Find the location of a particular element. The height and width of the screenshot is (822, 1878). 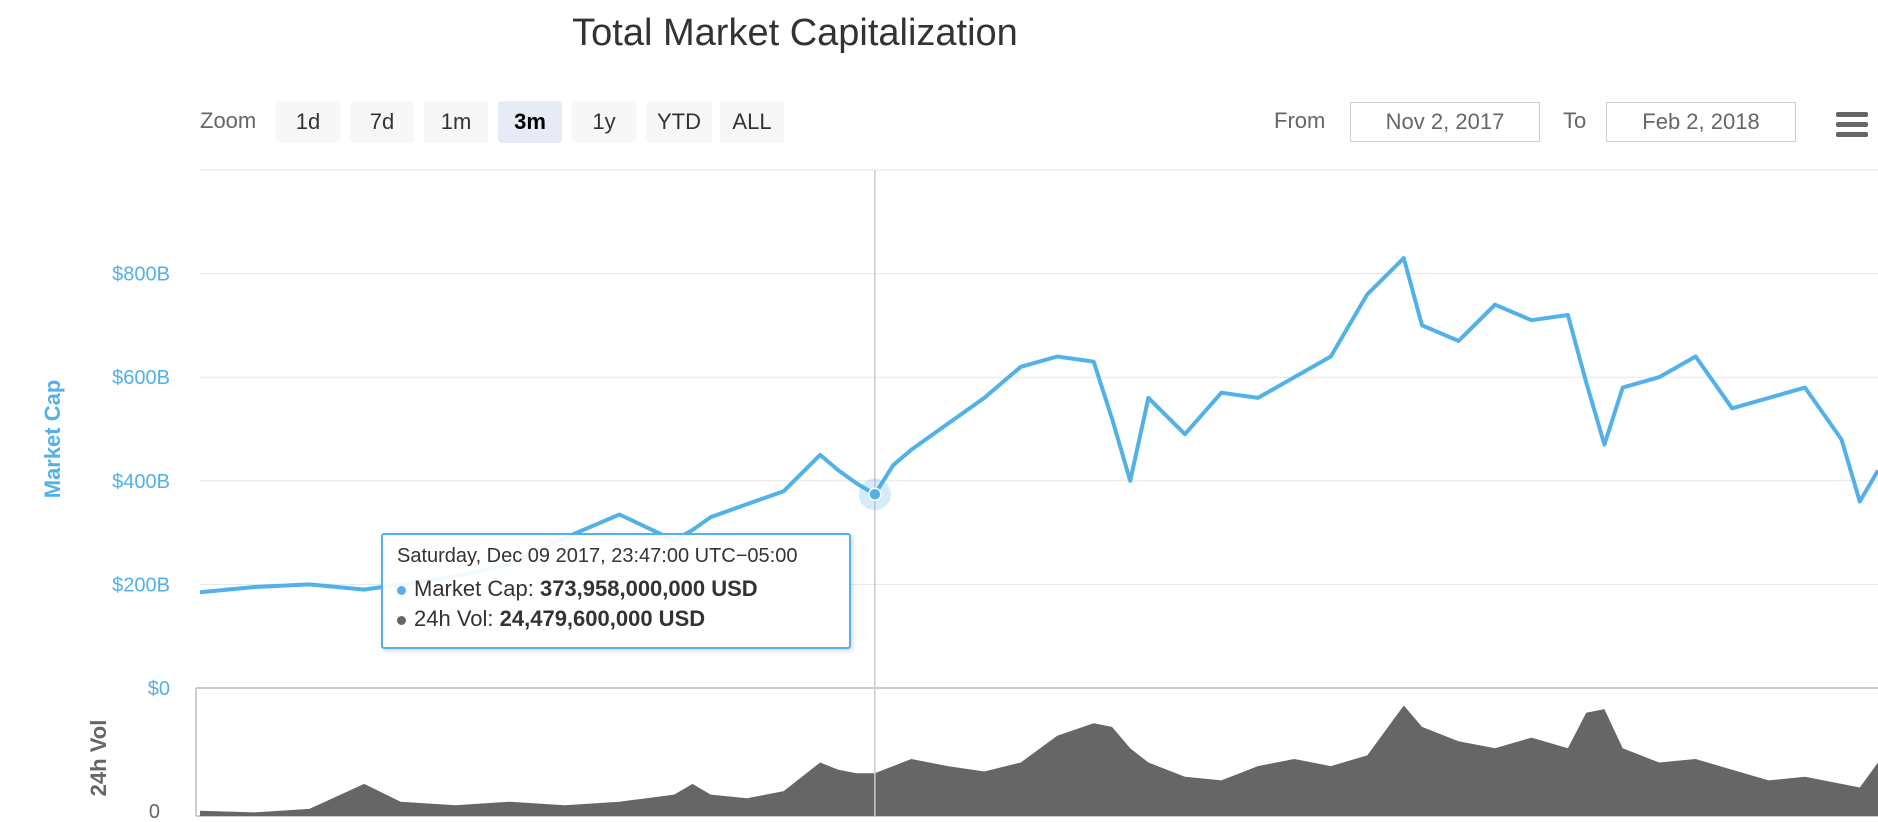

vol-dot-icon is located at coordinates (401, 620).